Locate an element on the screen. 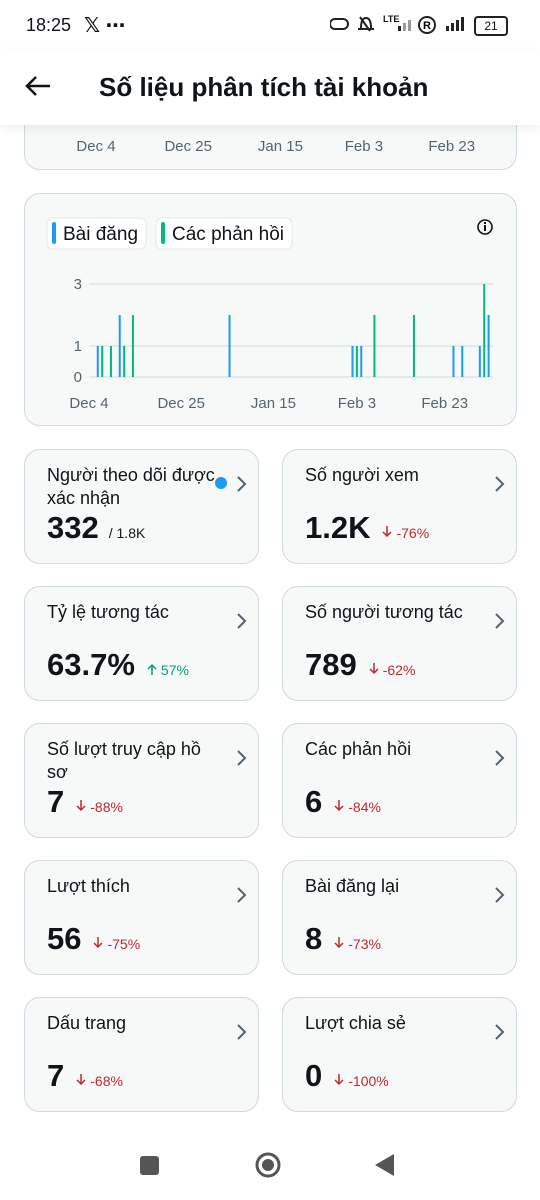 The height and width of the screenshot is (1200, 540). metric-label: Số người tương tác is located at coordinates (384, 612).